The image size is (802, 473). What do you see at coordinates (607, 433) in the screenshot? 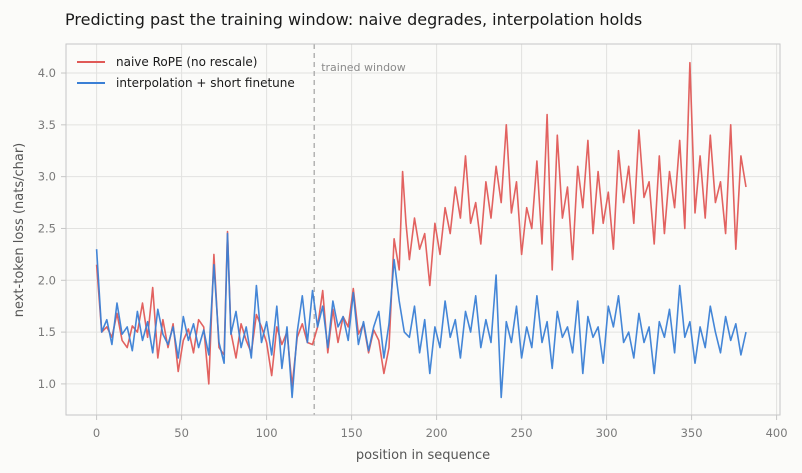
I see `x-tick-label: 300` at bounding box center [607, 433].